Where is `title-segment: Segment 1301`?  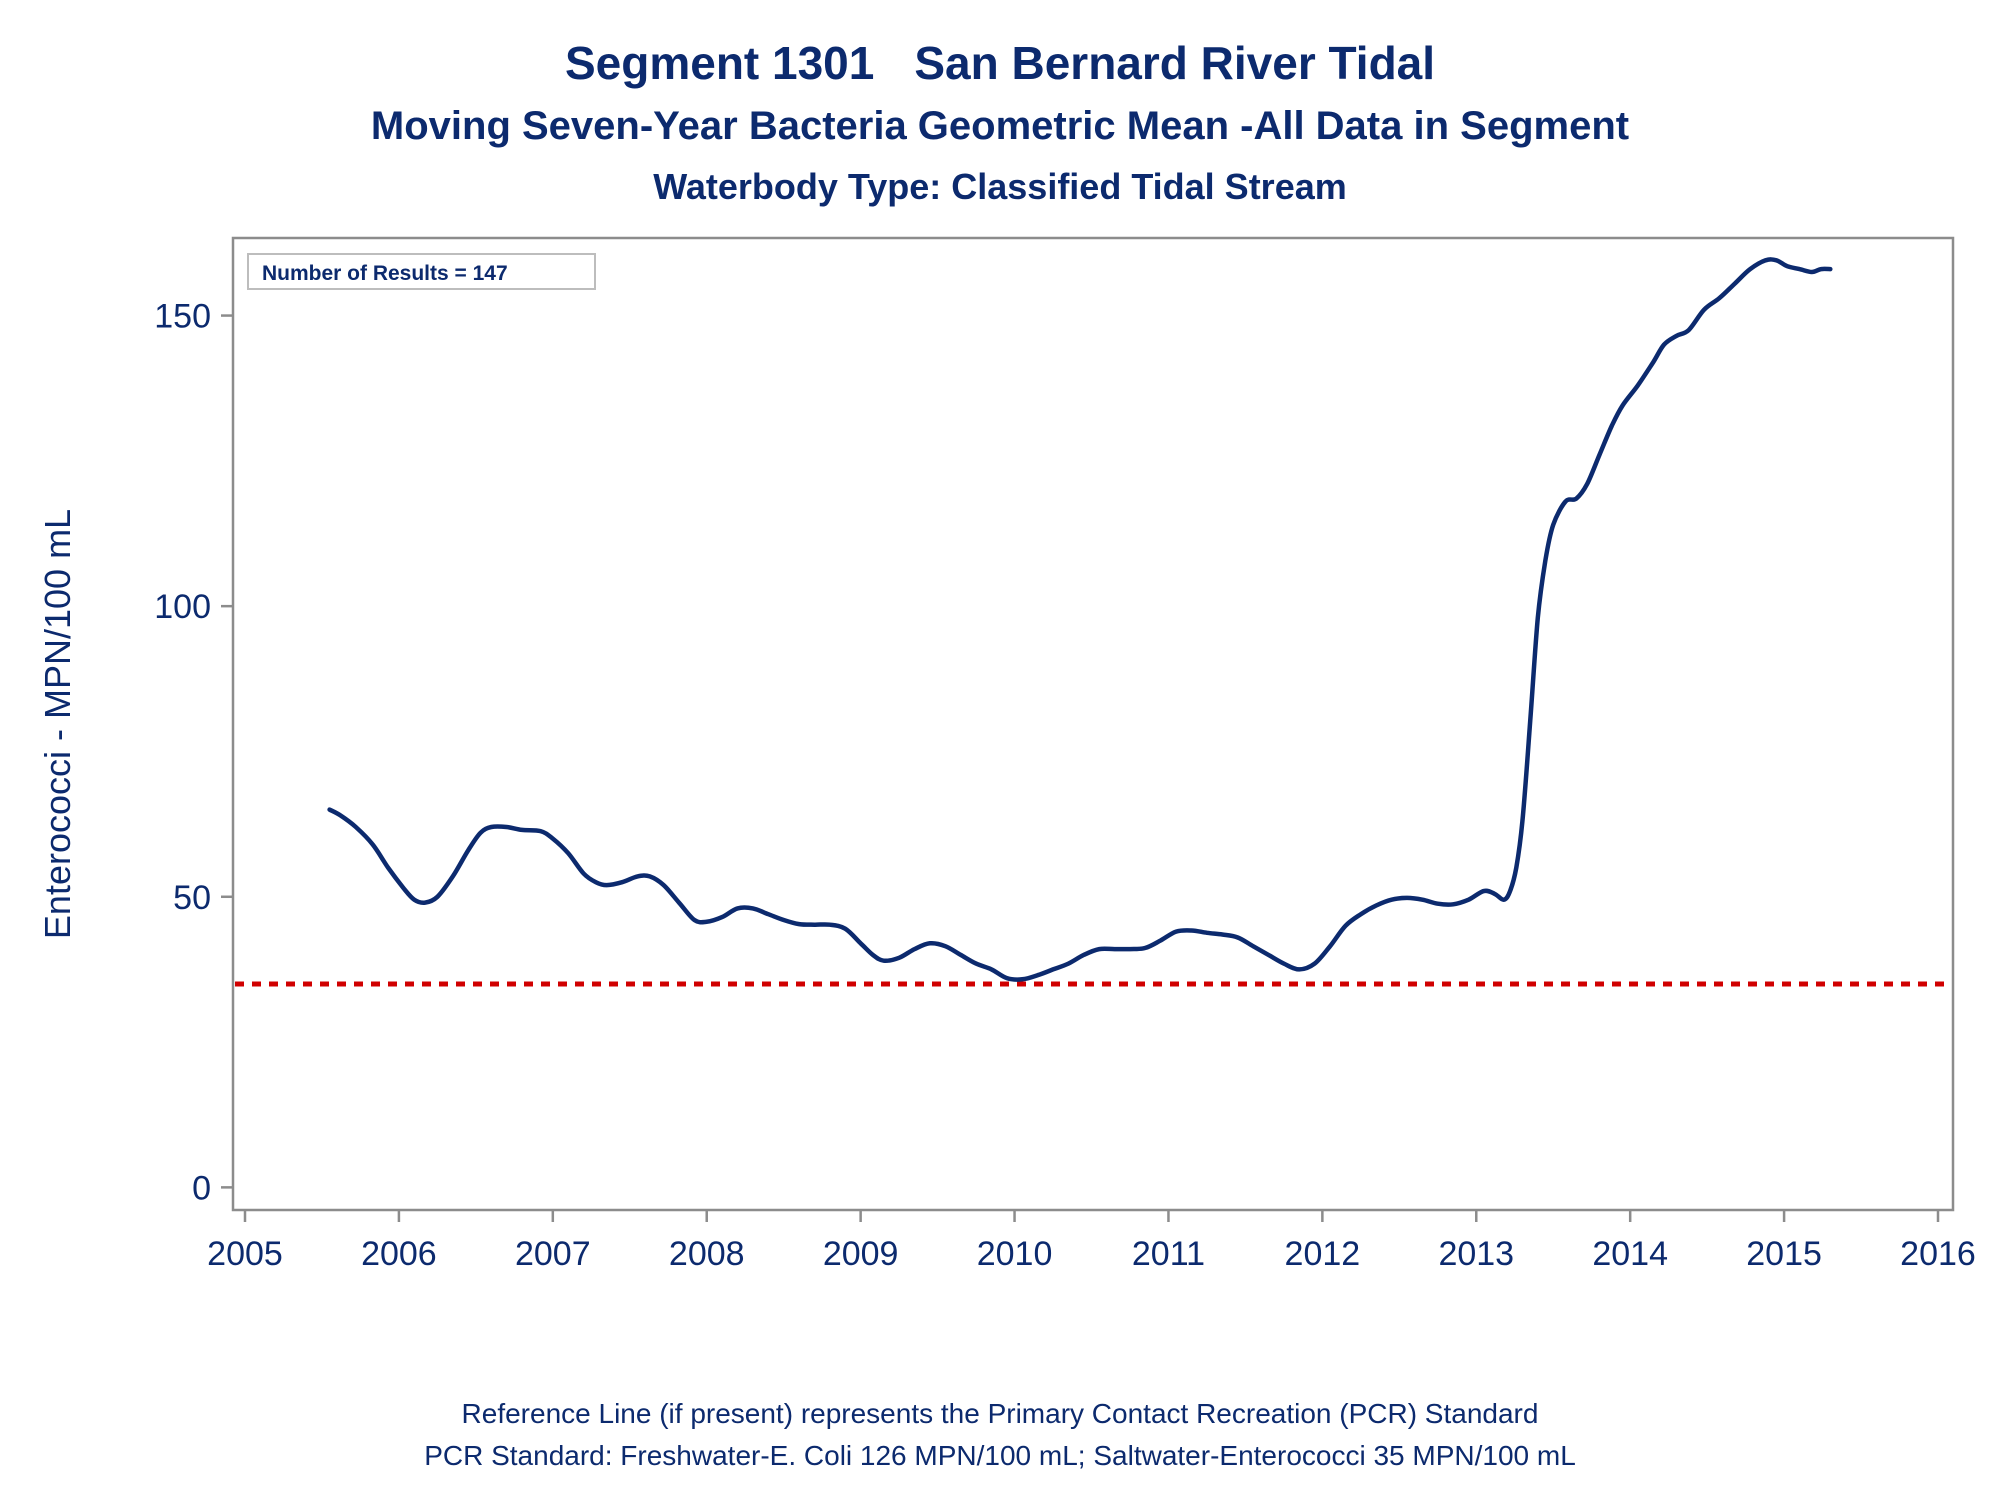 title-segment: Segment 1301 is located at coordinates (719, 63).